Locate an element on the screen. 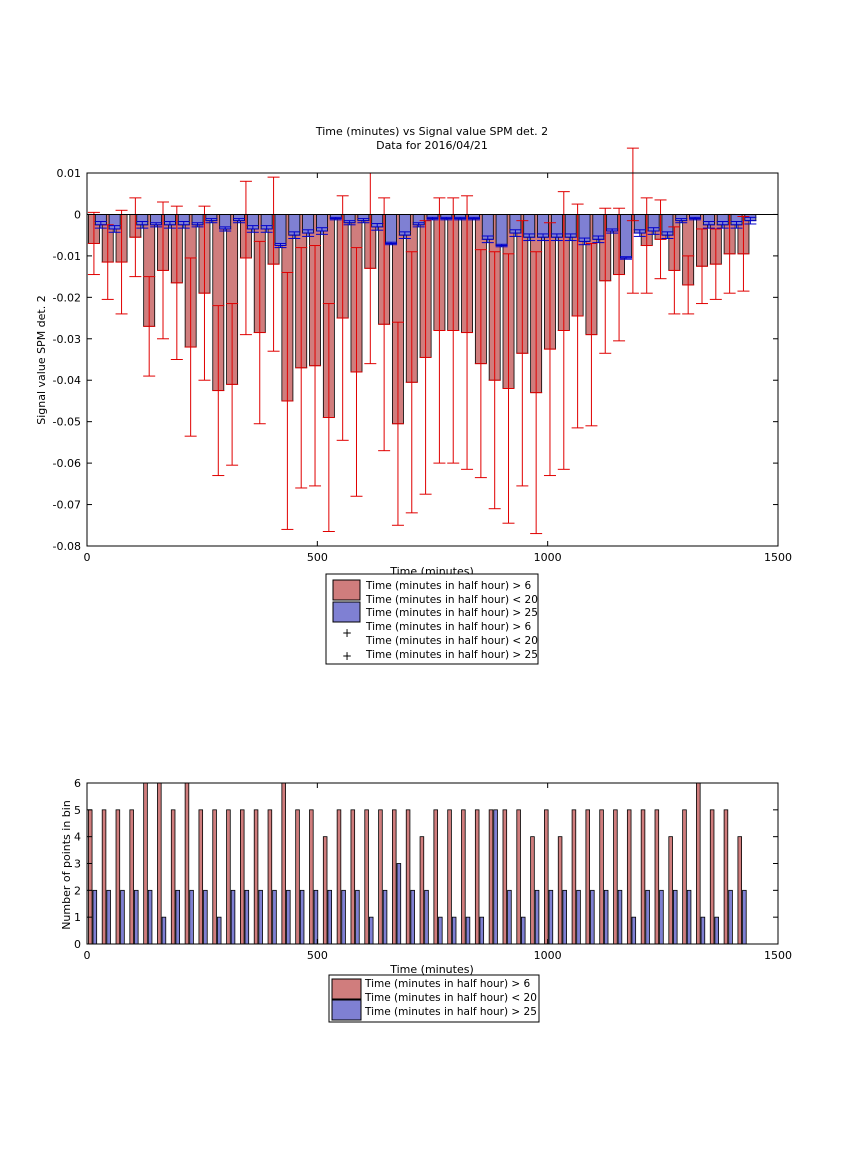  y-axis-label: Number of points in bin is located at coordinates (66, 865).